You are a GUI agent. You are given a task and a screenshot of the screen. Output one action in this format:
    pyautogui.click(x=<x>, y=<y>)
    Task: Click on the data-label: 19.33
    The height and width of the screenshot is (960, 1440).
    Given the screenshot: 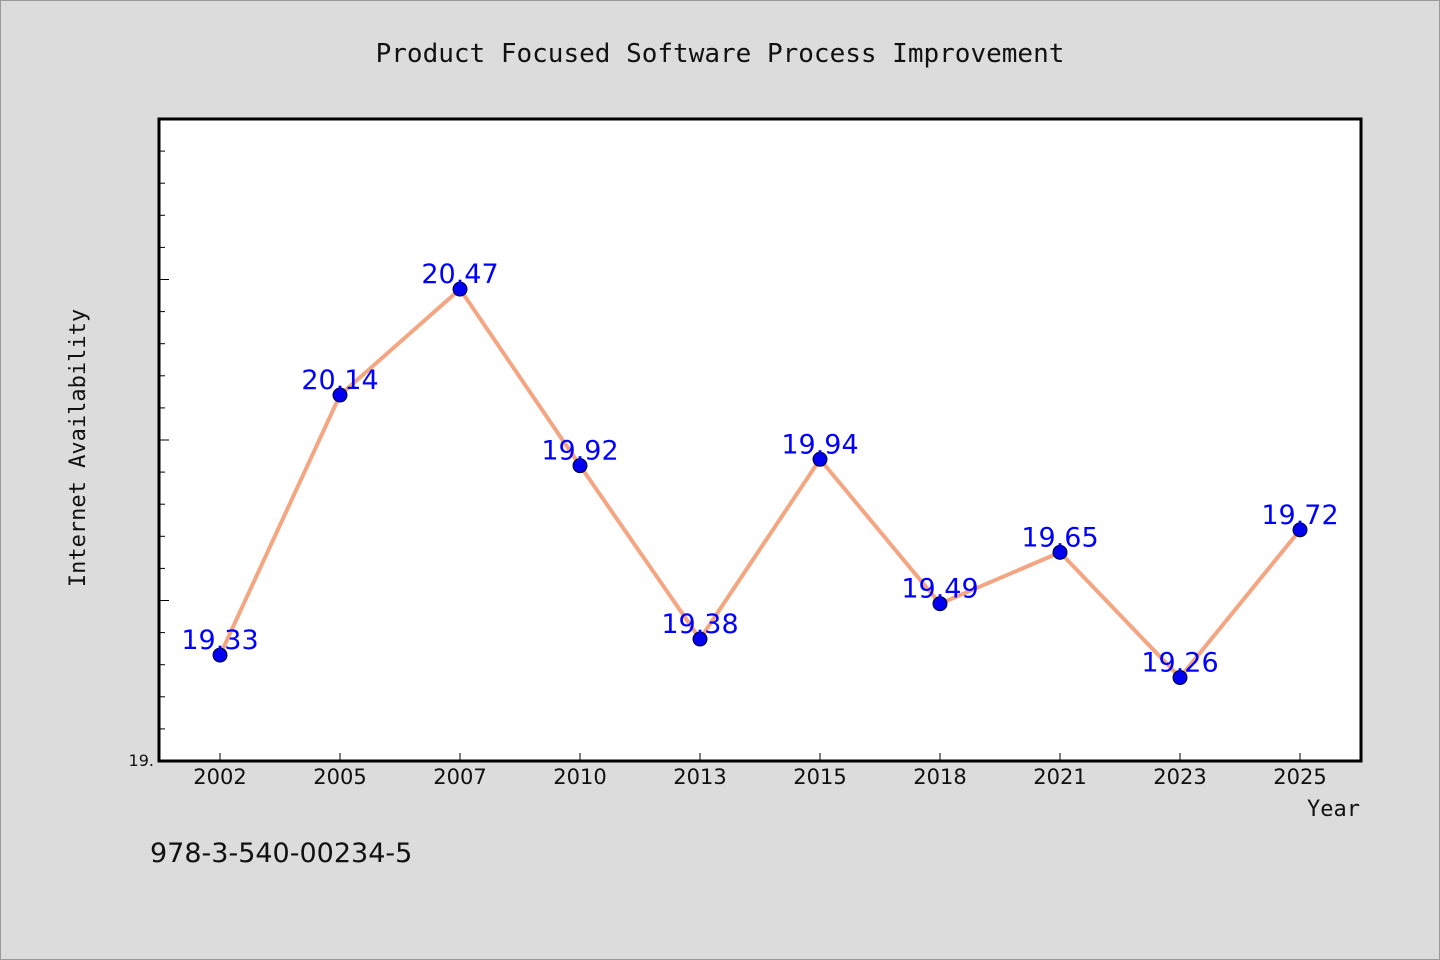 What is the action you would take?
    pyautogui.click(x=219, y=640)
    